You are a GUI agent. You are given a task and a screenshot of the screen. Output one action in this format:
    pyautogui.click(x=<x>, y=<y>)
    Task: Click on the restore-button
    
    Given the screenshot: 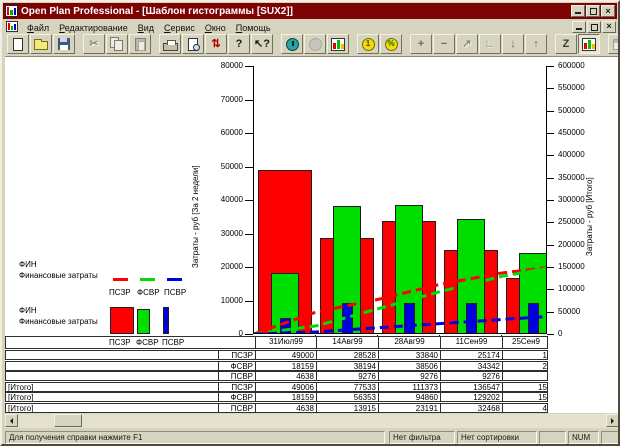 What is the action you would take?
    pyautogui.click(x=593, y=11)
    